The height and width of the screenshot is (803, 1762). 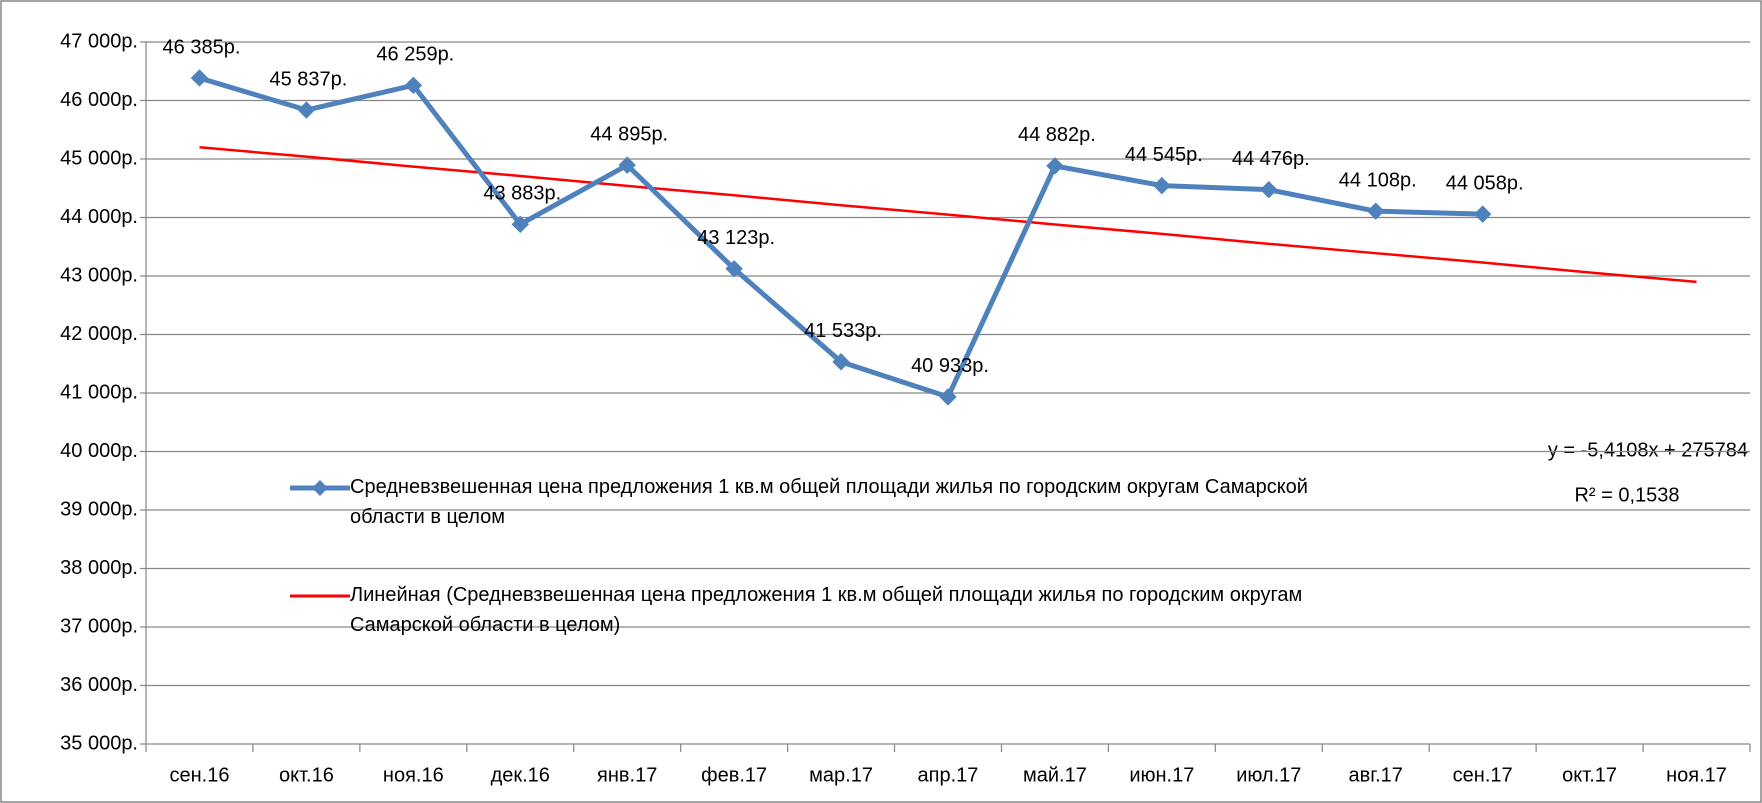 What do you see at coordinates (320, 488) in the screenshot?
I see `legend-marker` at bounding box center [320, 488].